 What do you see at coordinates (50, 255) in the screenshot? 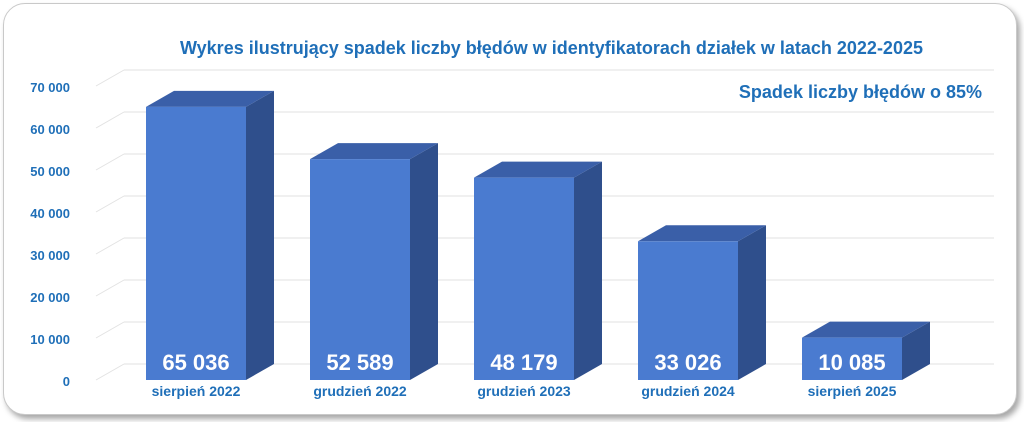
I see `y-tick-label: 30 000` at bounding box center [50, 255].